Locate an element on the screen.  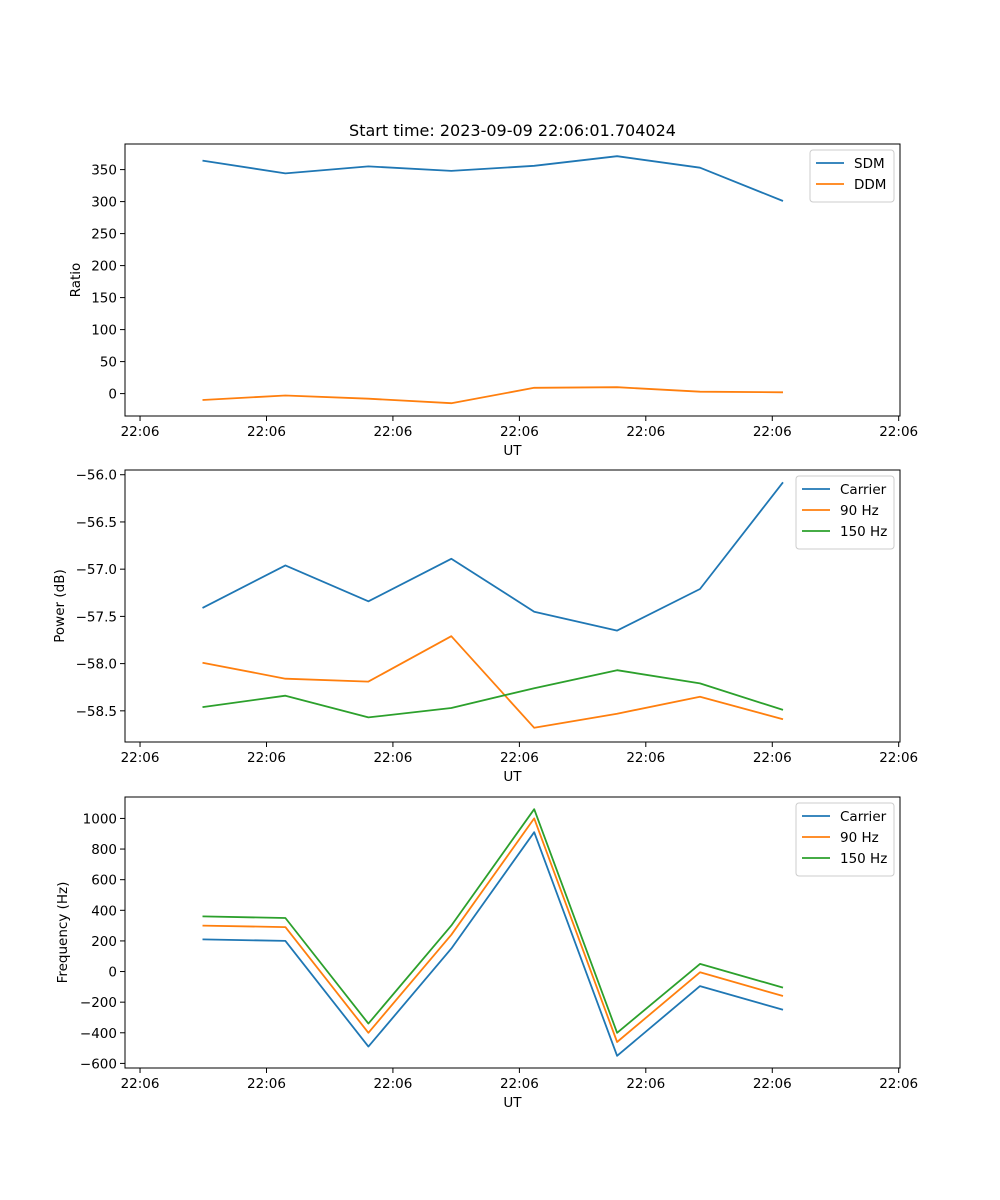
y-tick-label: −56.0 is located at coordinates (96, 476).